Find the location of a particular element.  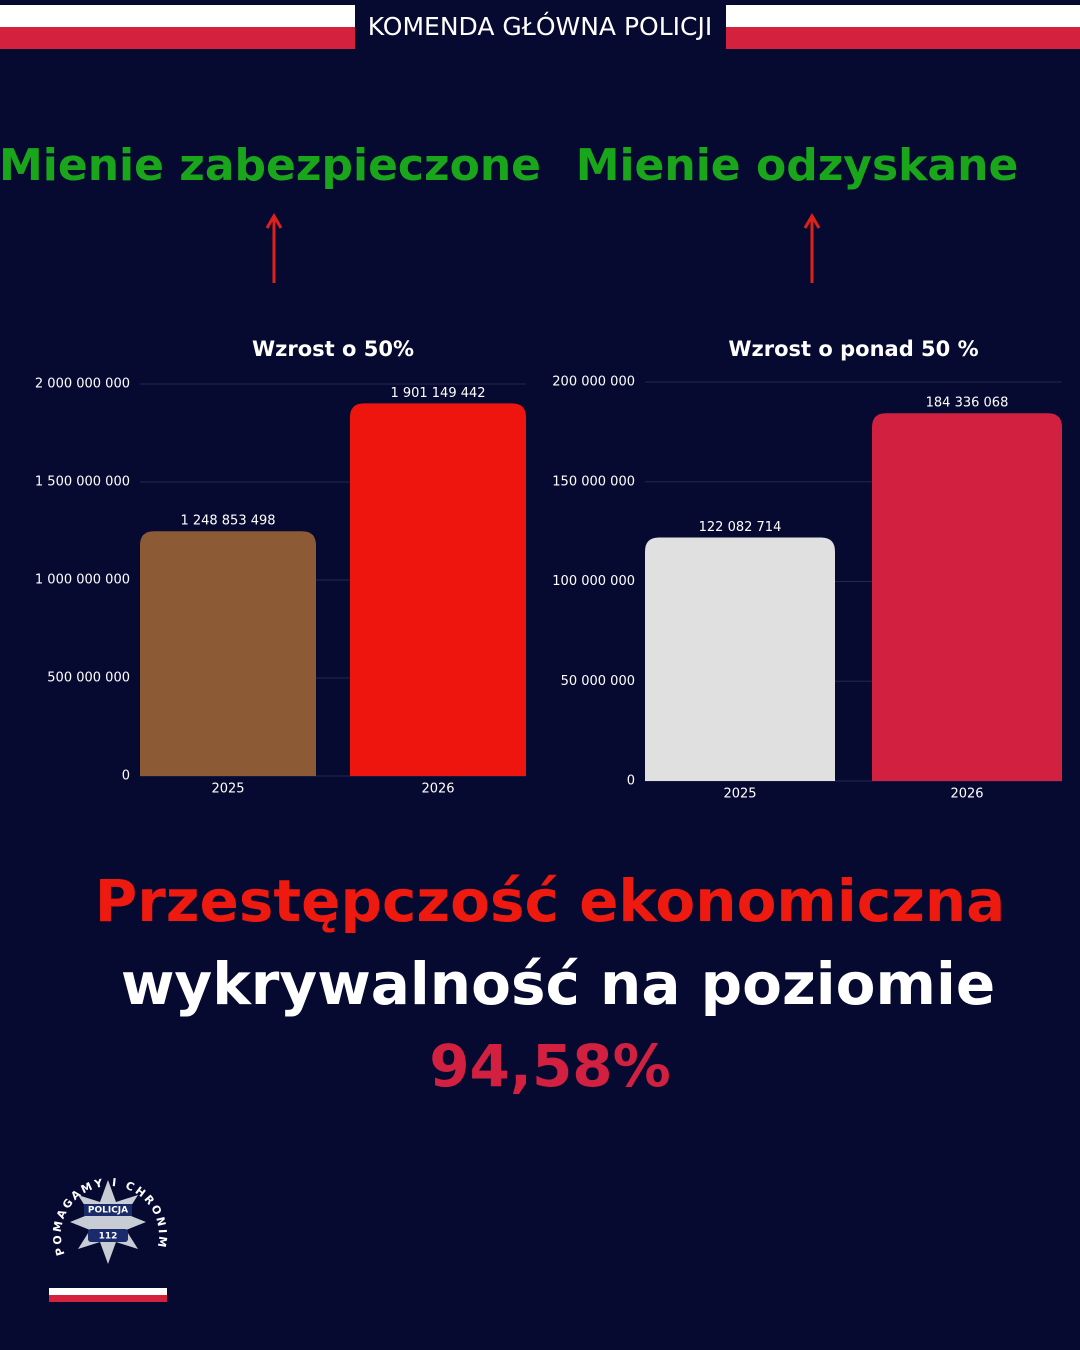

chart-title: Wzrost o ponad 50 % is located at coordinates (853, 349).